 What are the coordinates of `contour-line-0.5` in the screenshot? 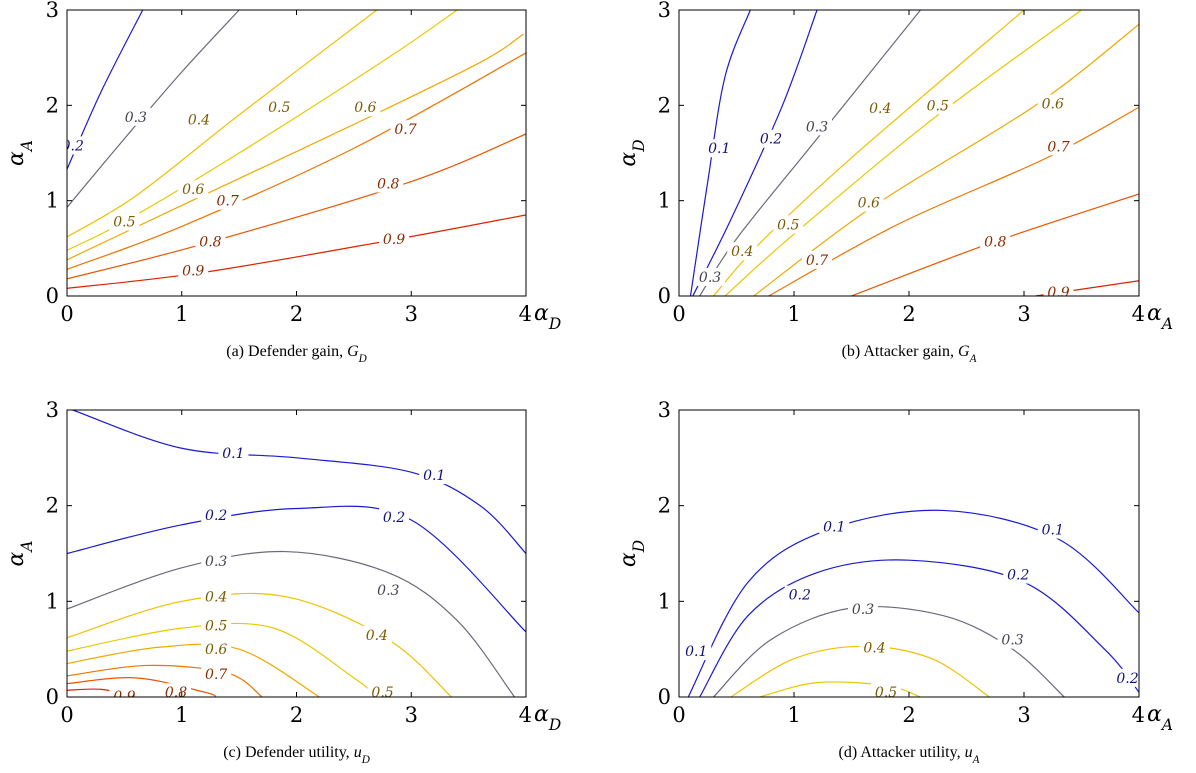 It's located at (222, 659).